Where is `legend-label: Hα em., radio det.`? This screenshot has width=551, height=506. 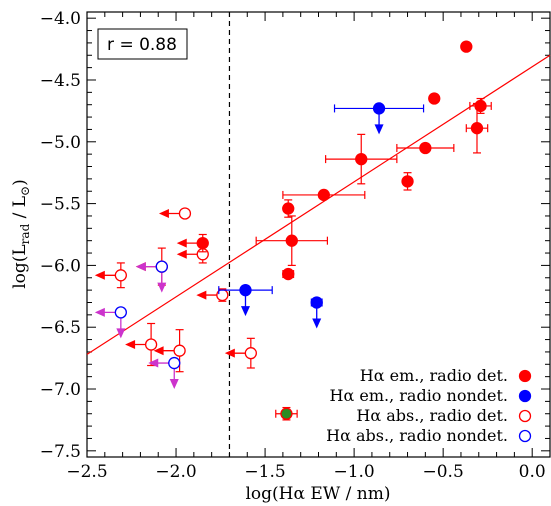 legend-label: Hα em., radio det. is located at coordinates (434, 375).